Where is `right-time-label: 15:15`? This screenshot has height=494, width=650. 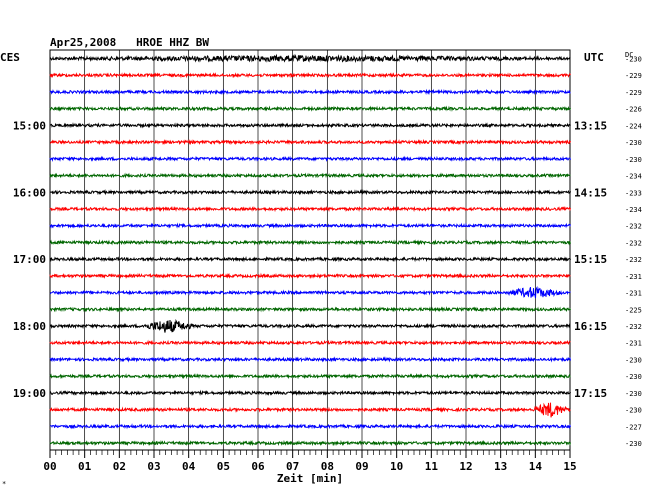
right-time-label: 15:15 is located at coordinates (590, 259).